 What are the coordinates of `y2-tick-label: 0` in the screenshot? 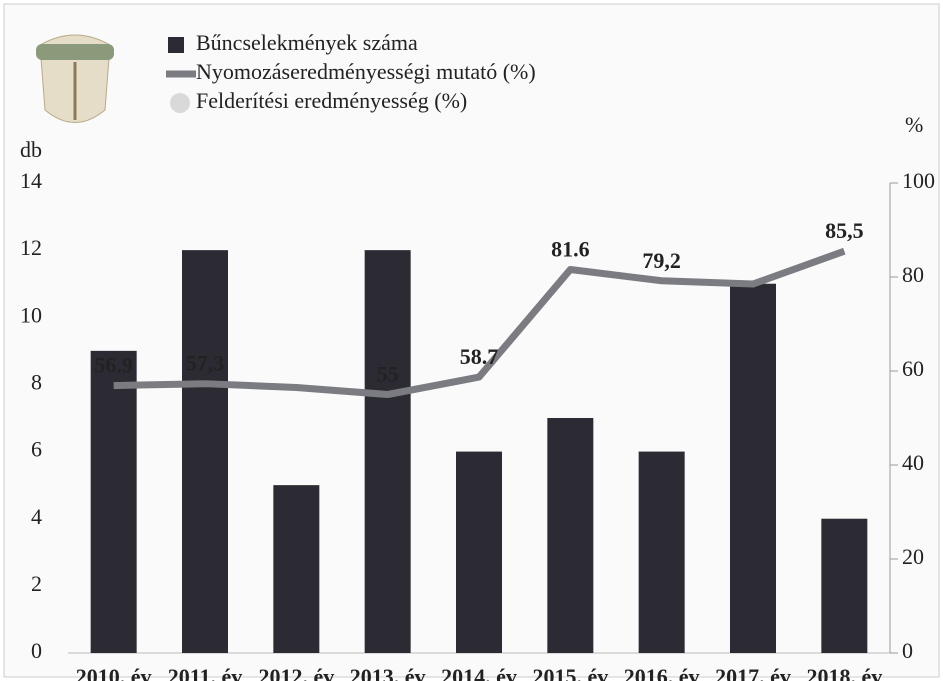 It's located at (907, 650).